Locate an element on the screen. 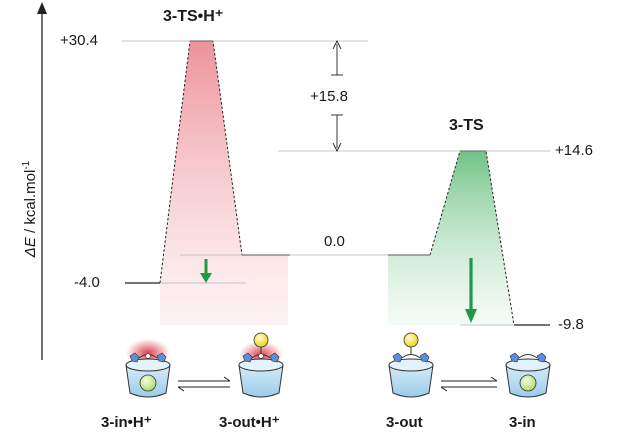 Image resolution: width=619 pixels, height=439 pixels. molecule-in-protonated is located at coordinates (148, 368).